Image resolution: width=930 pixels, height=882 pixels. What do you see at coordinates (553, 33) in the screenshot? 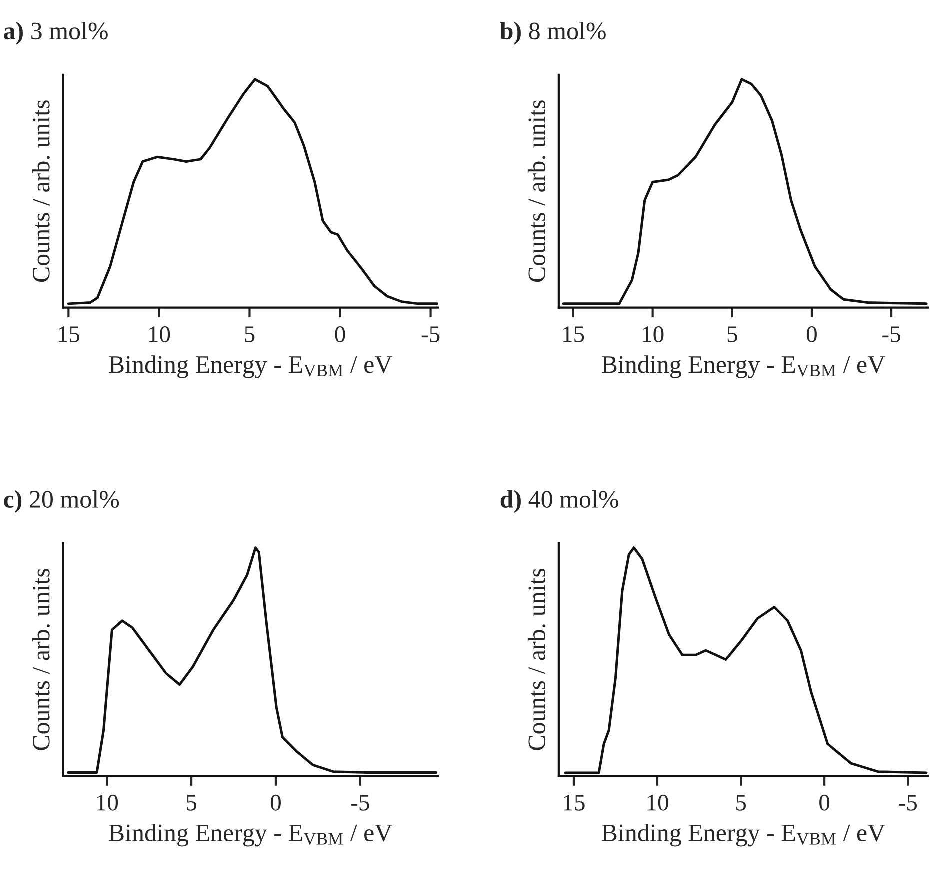
I see `chart-title: b) 8 mol%` at bounding box center [553, 33].